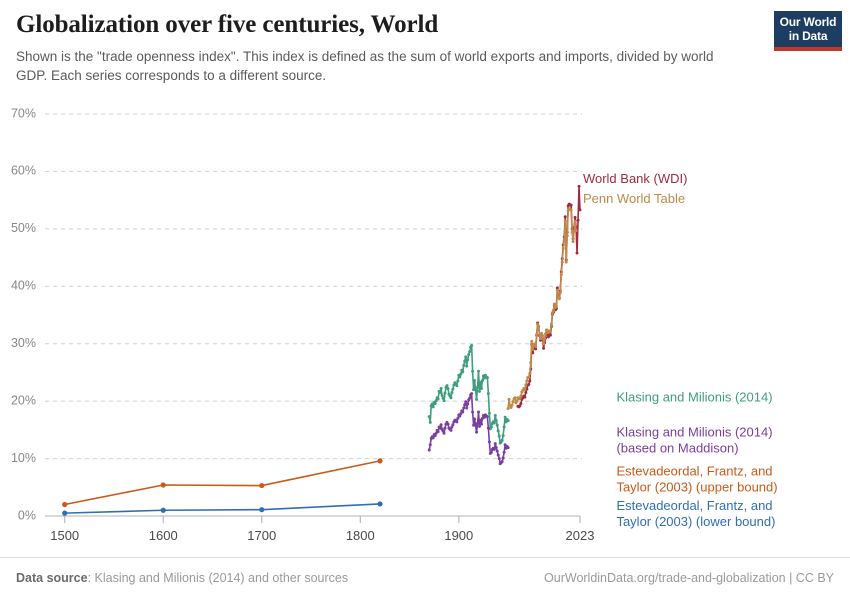 This screenshot has height=600, width=850. Describe the element at coordinates (23, 228) in the screenshot. I see `y-axis-tick-label: 50%` at that location.